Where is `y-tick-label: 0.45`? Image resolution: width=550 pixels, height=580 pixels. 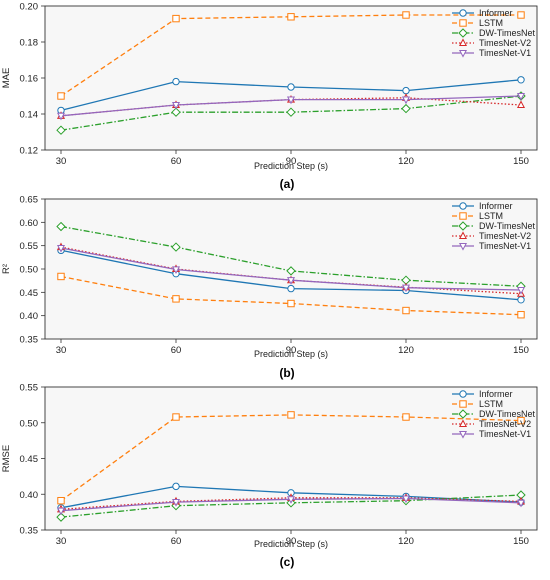 y-tick-label: 0.45 is located at coordinates (29, 293).